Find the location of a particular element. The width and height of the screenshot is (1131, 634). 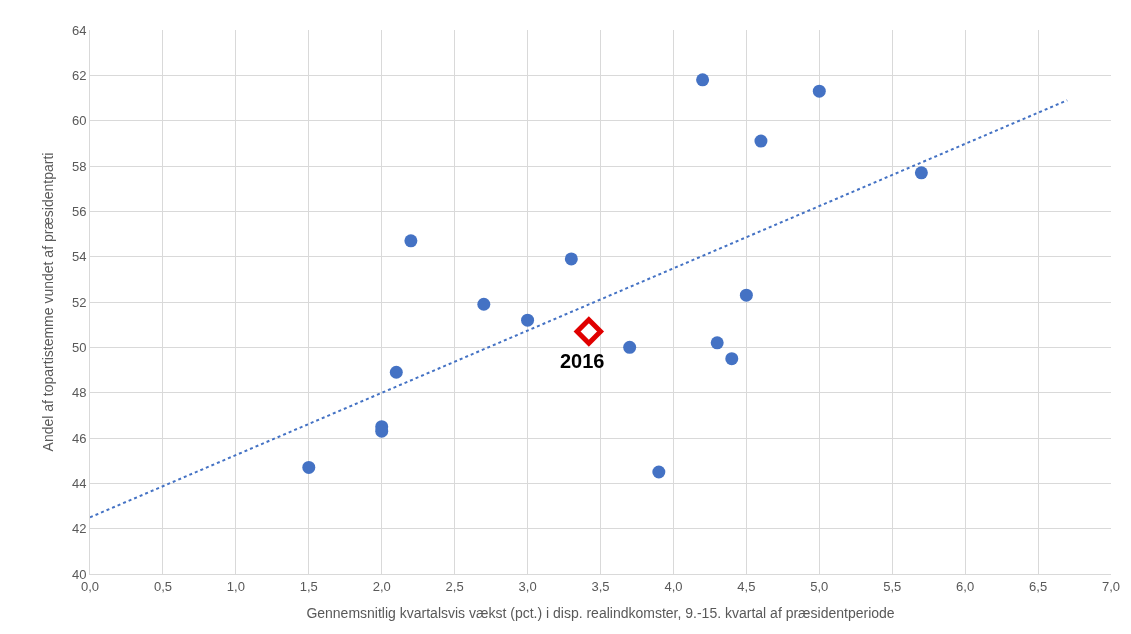

y-tick-label: 42 is located at coordinates (79, 529).